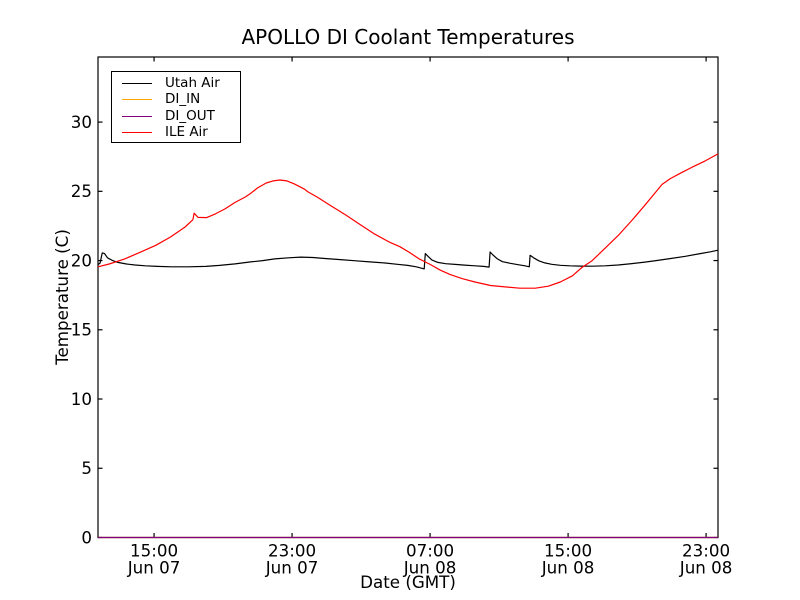 This screenshot has height=600, width=800. I want to click on legend: Utah Air DI_IN DI_OUT ILE Air, so click(176, 107).